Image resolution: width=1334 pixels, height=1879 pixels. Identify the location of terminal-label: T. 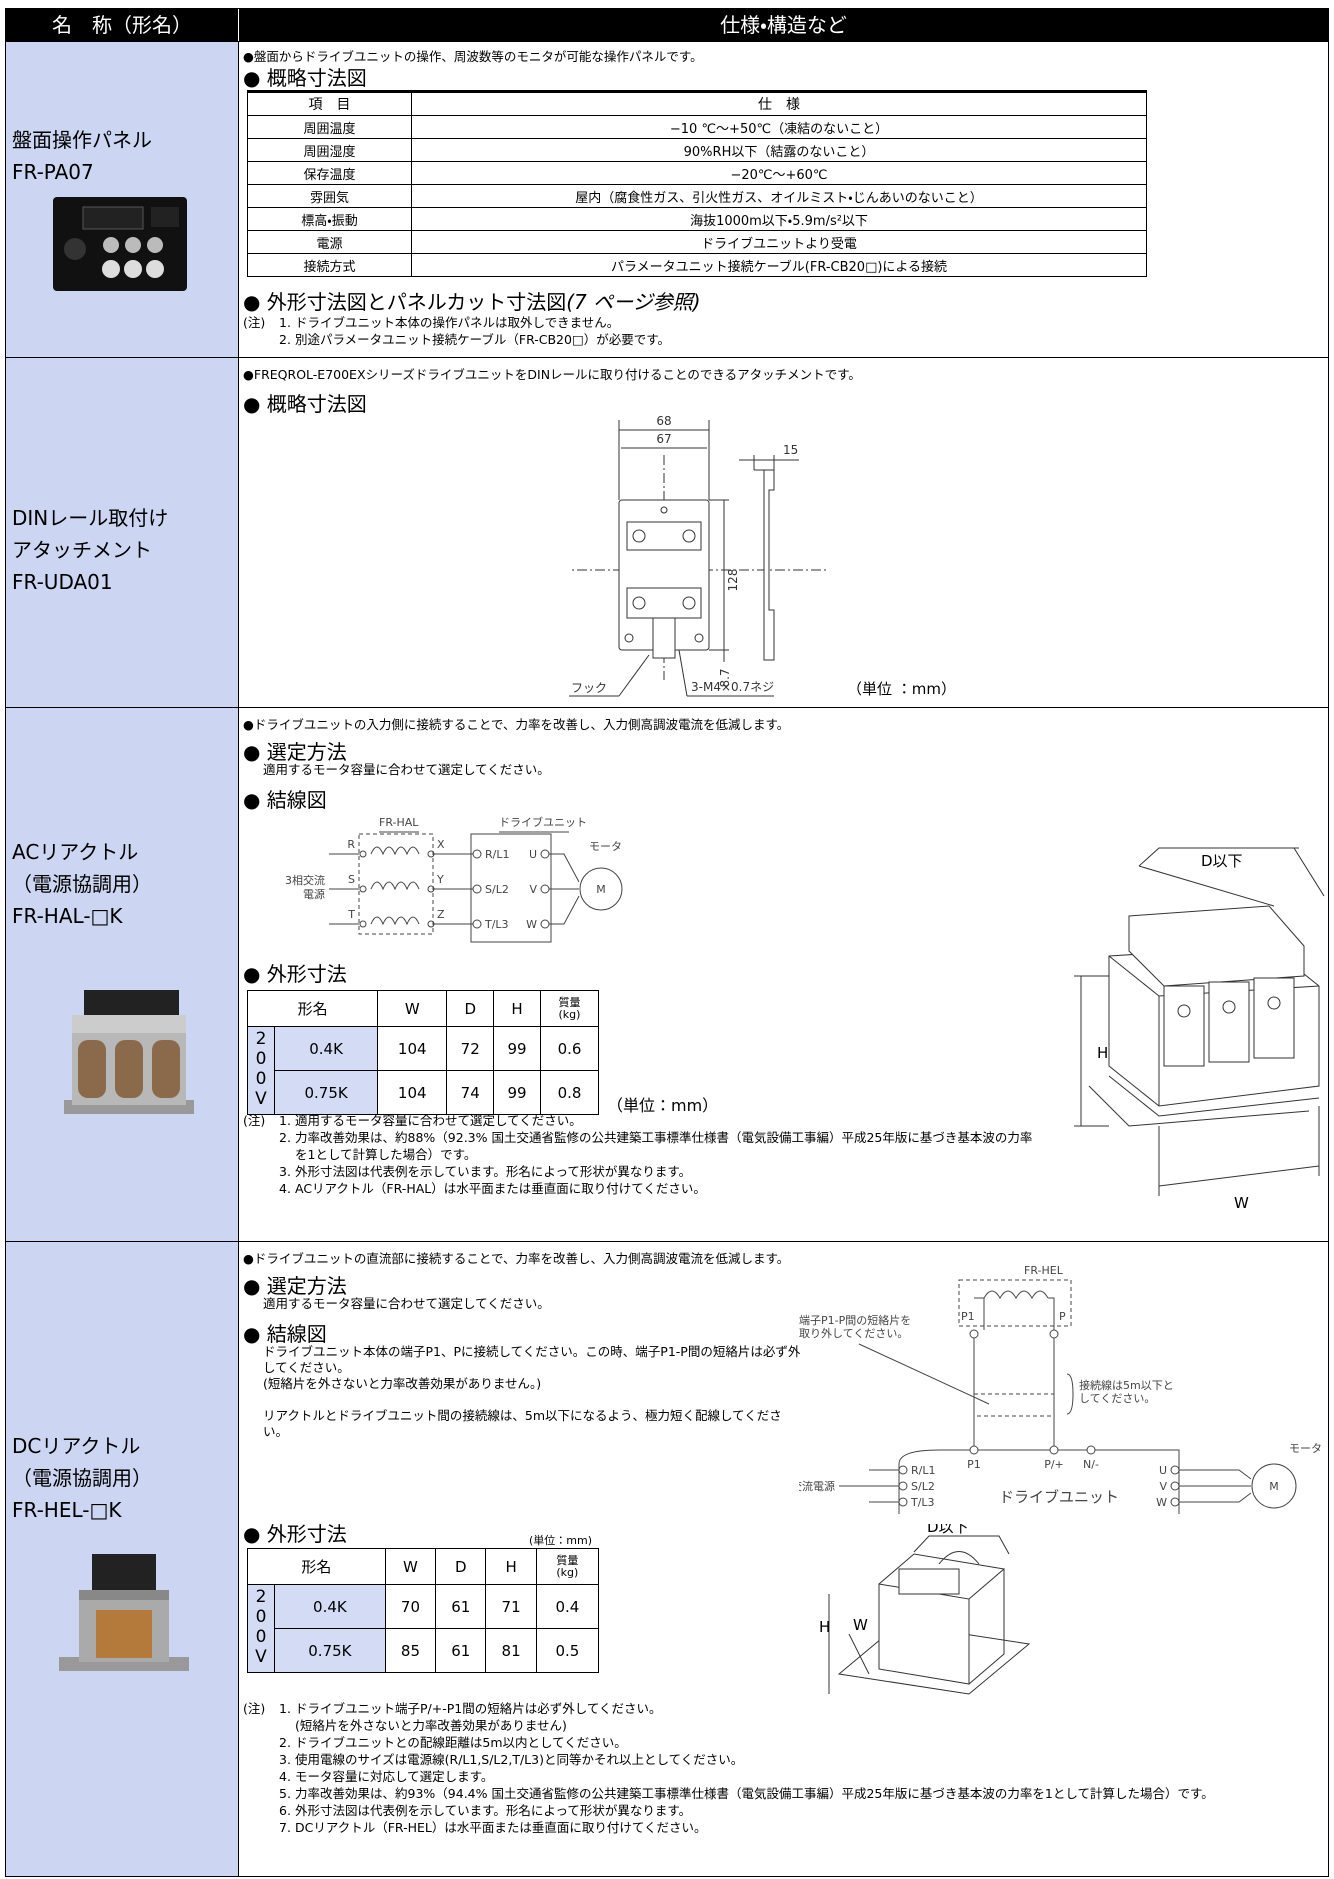
(351, 914).